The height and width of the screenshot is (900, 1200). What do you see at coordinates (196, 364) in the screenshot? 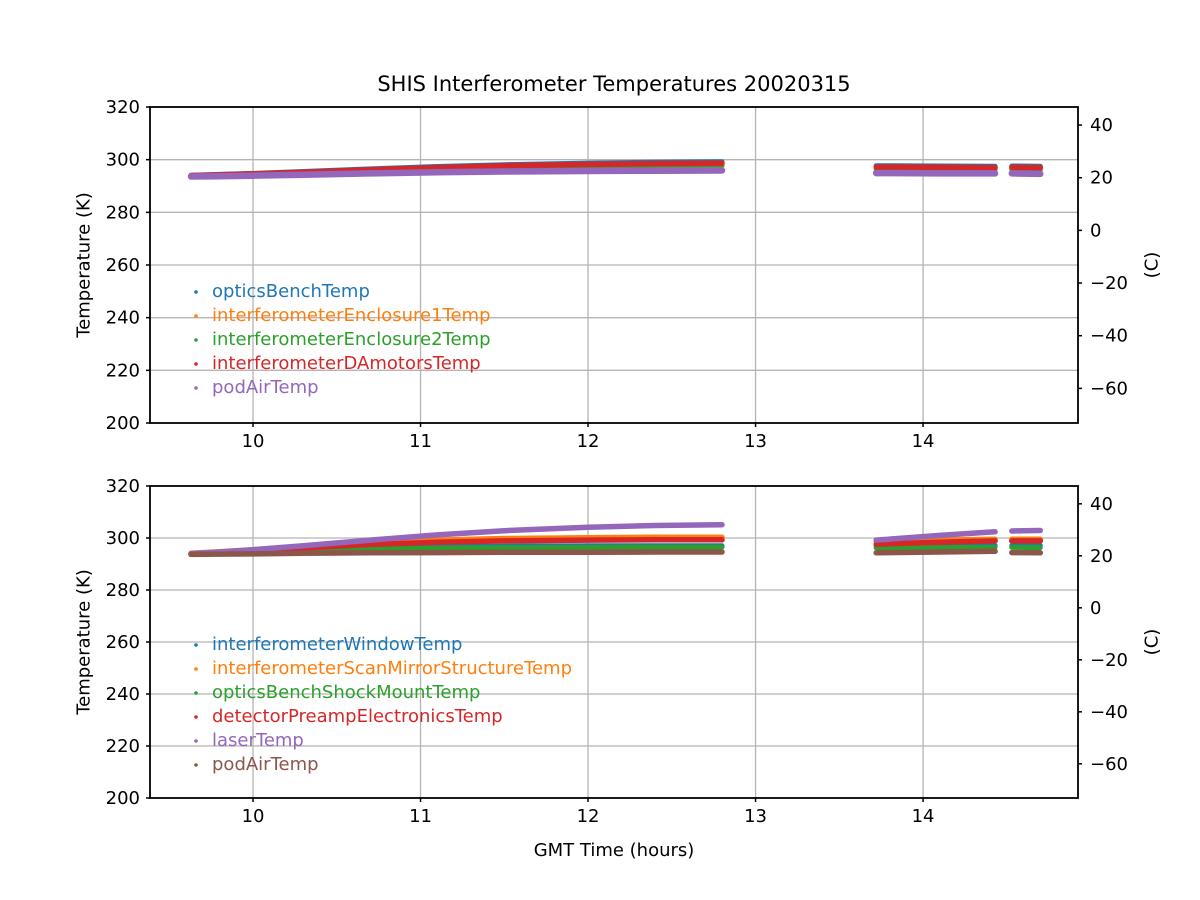
I see `legend-marker-interferometerDAmotorsTemp` at bounding box center [196, 364].